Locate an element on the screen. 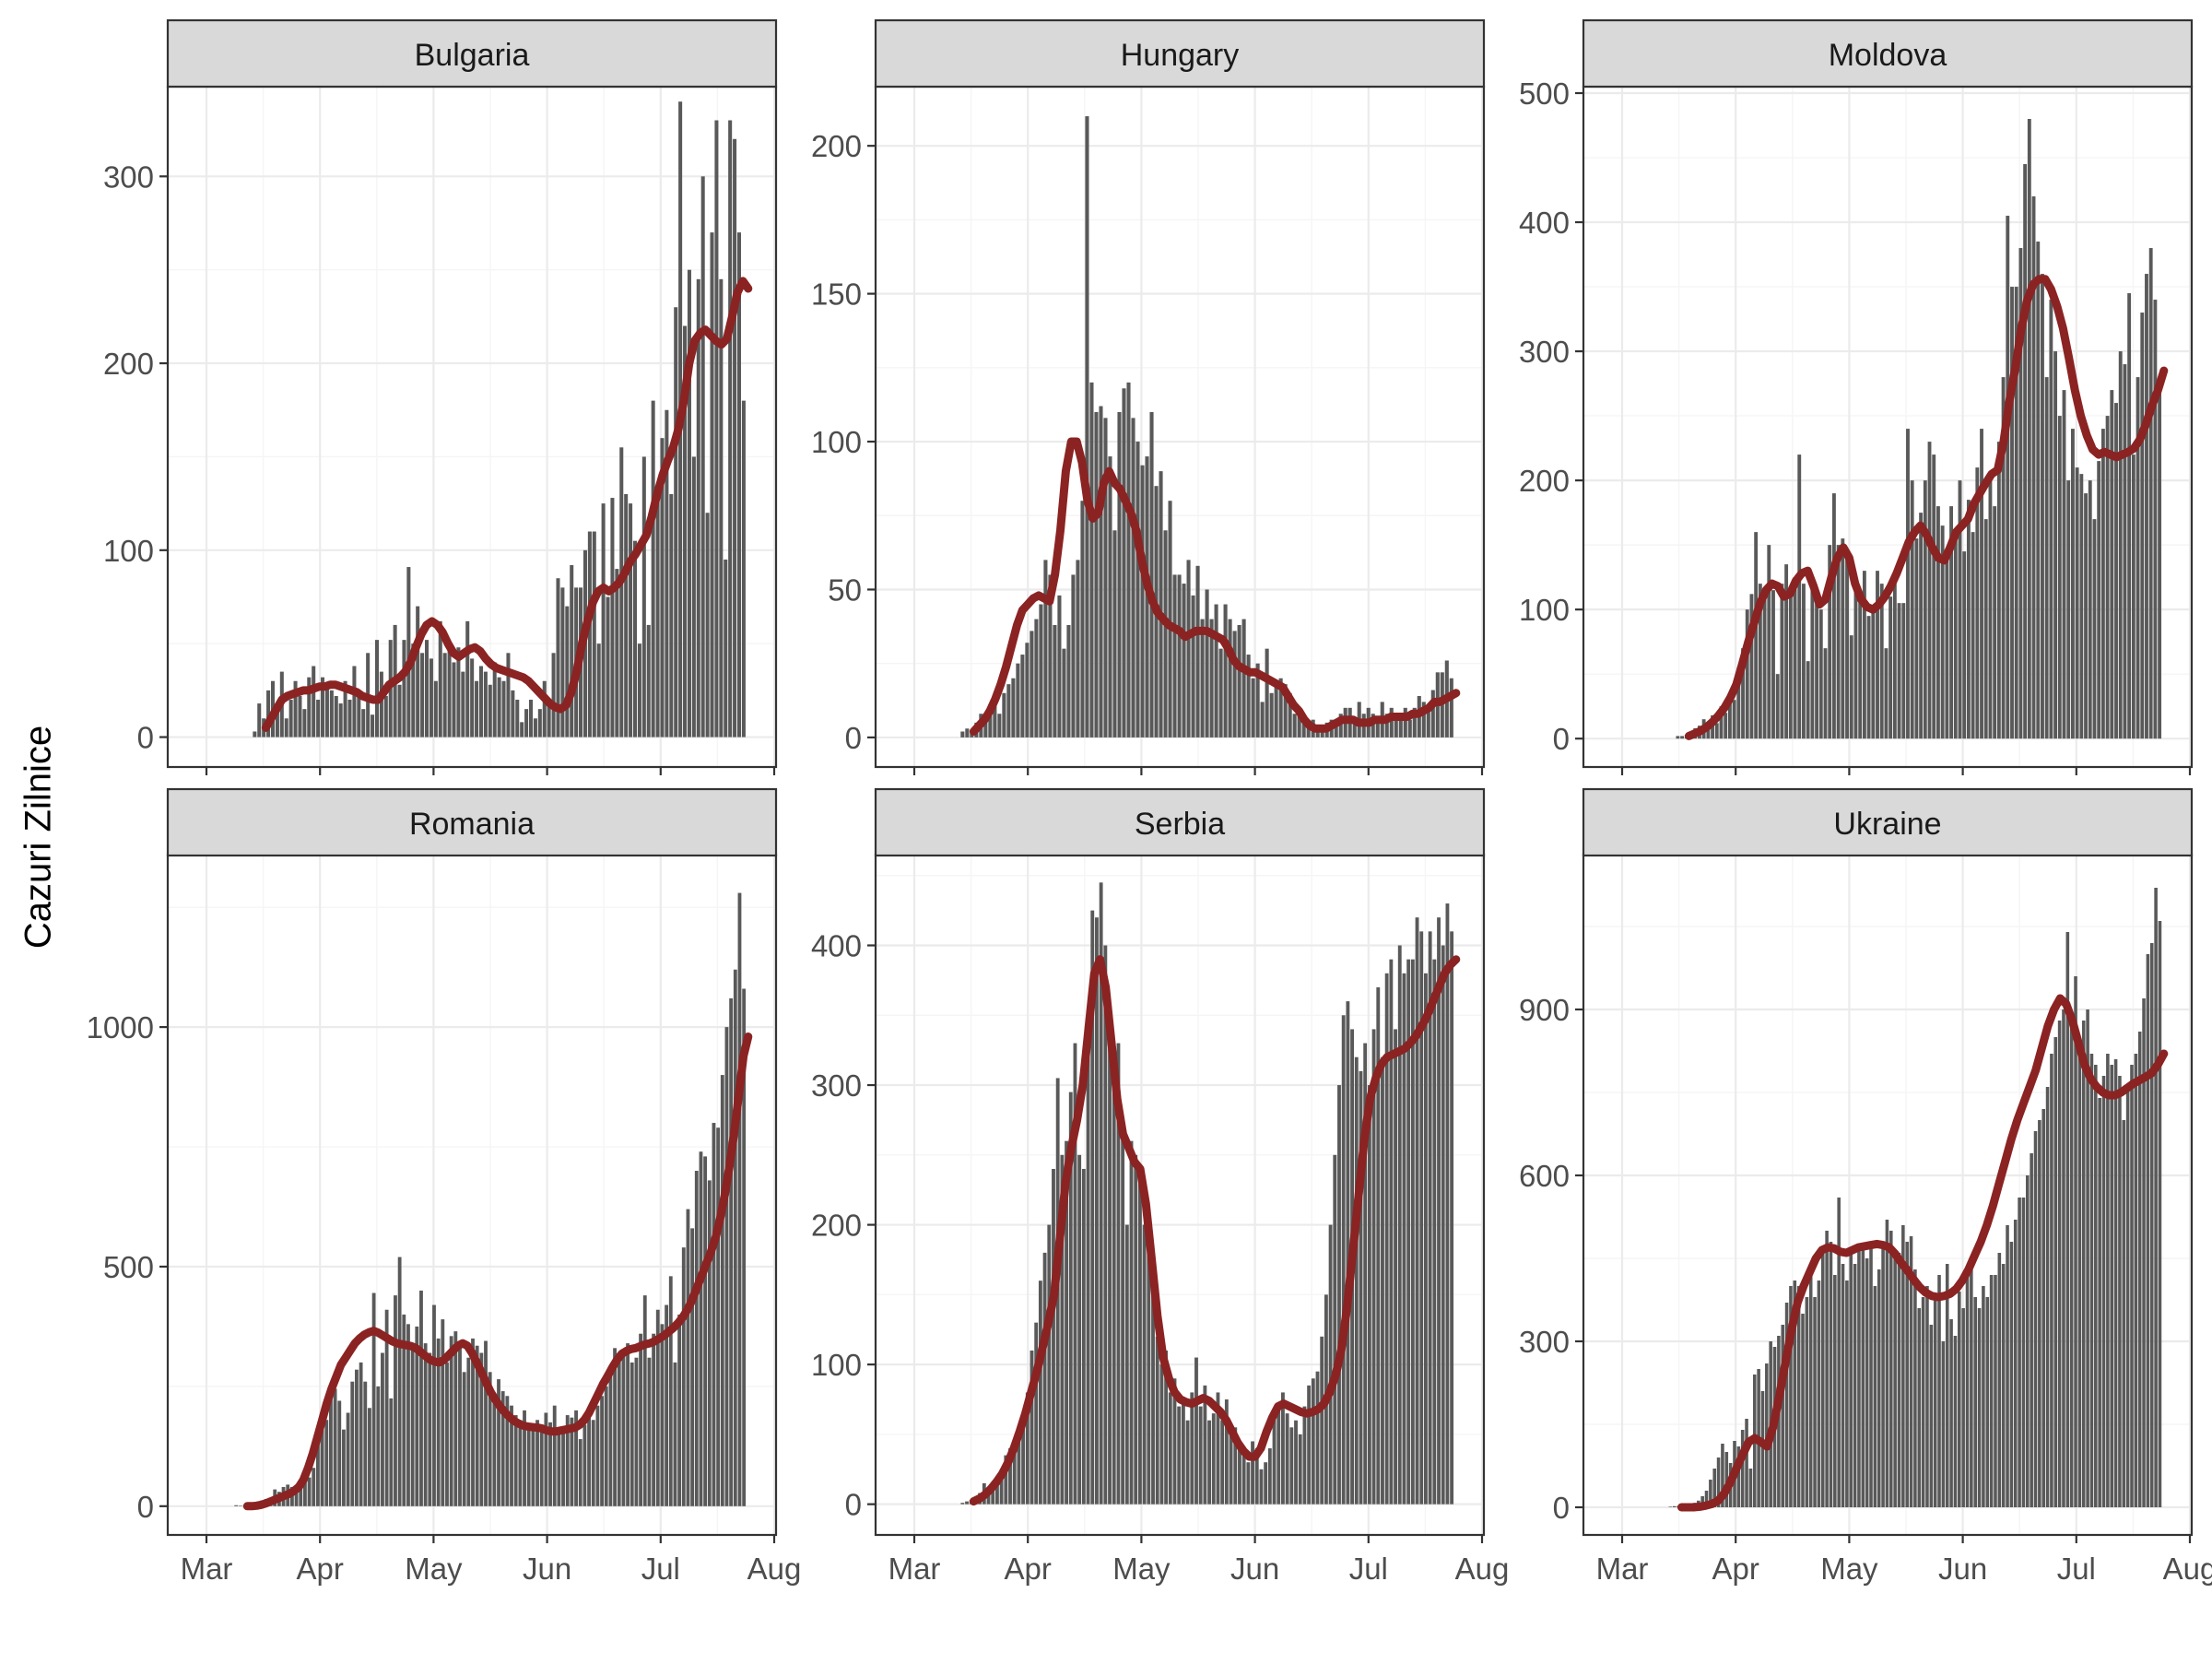 The height and width of the screenshot is (1664, 2212). y-tick-label: 200 is located at coordinates (836, 146).